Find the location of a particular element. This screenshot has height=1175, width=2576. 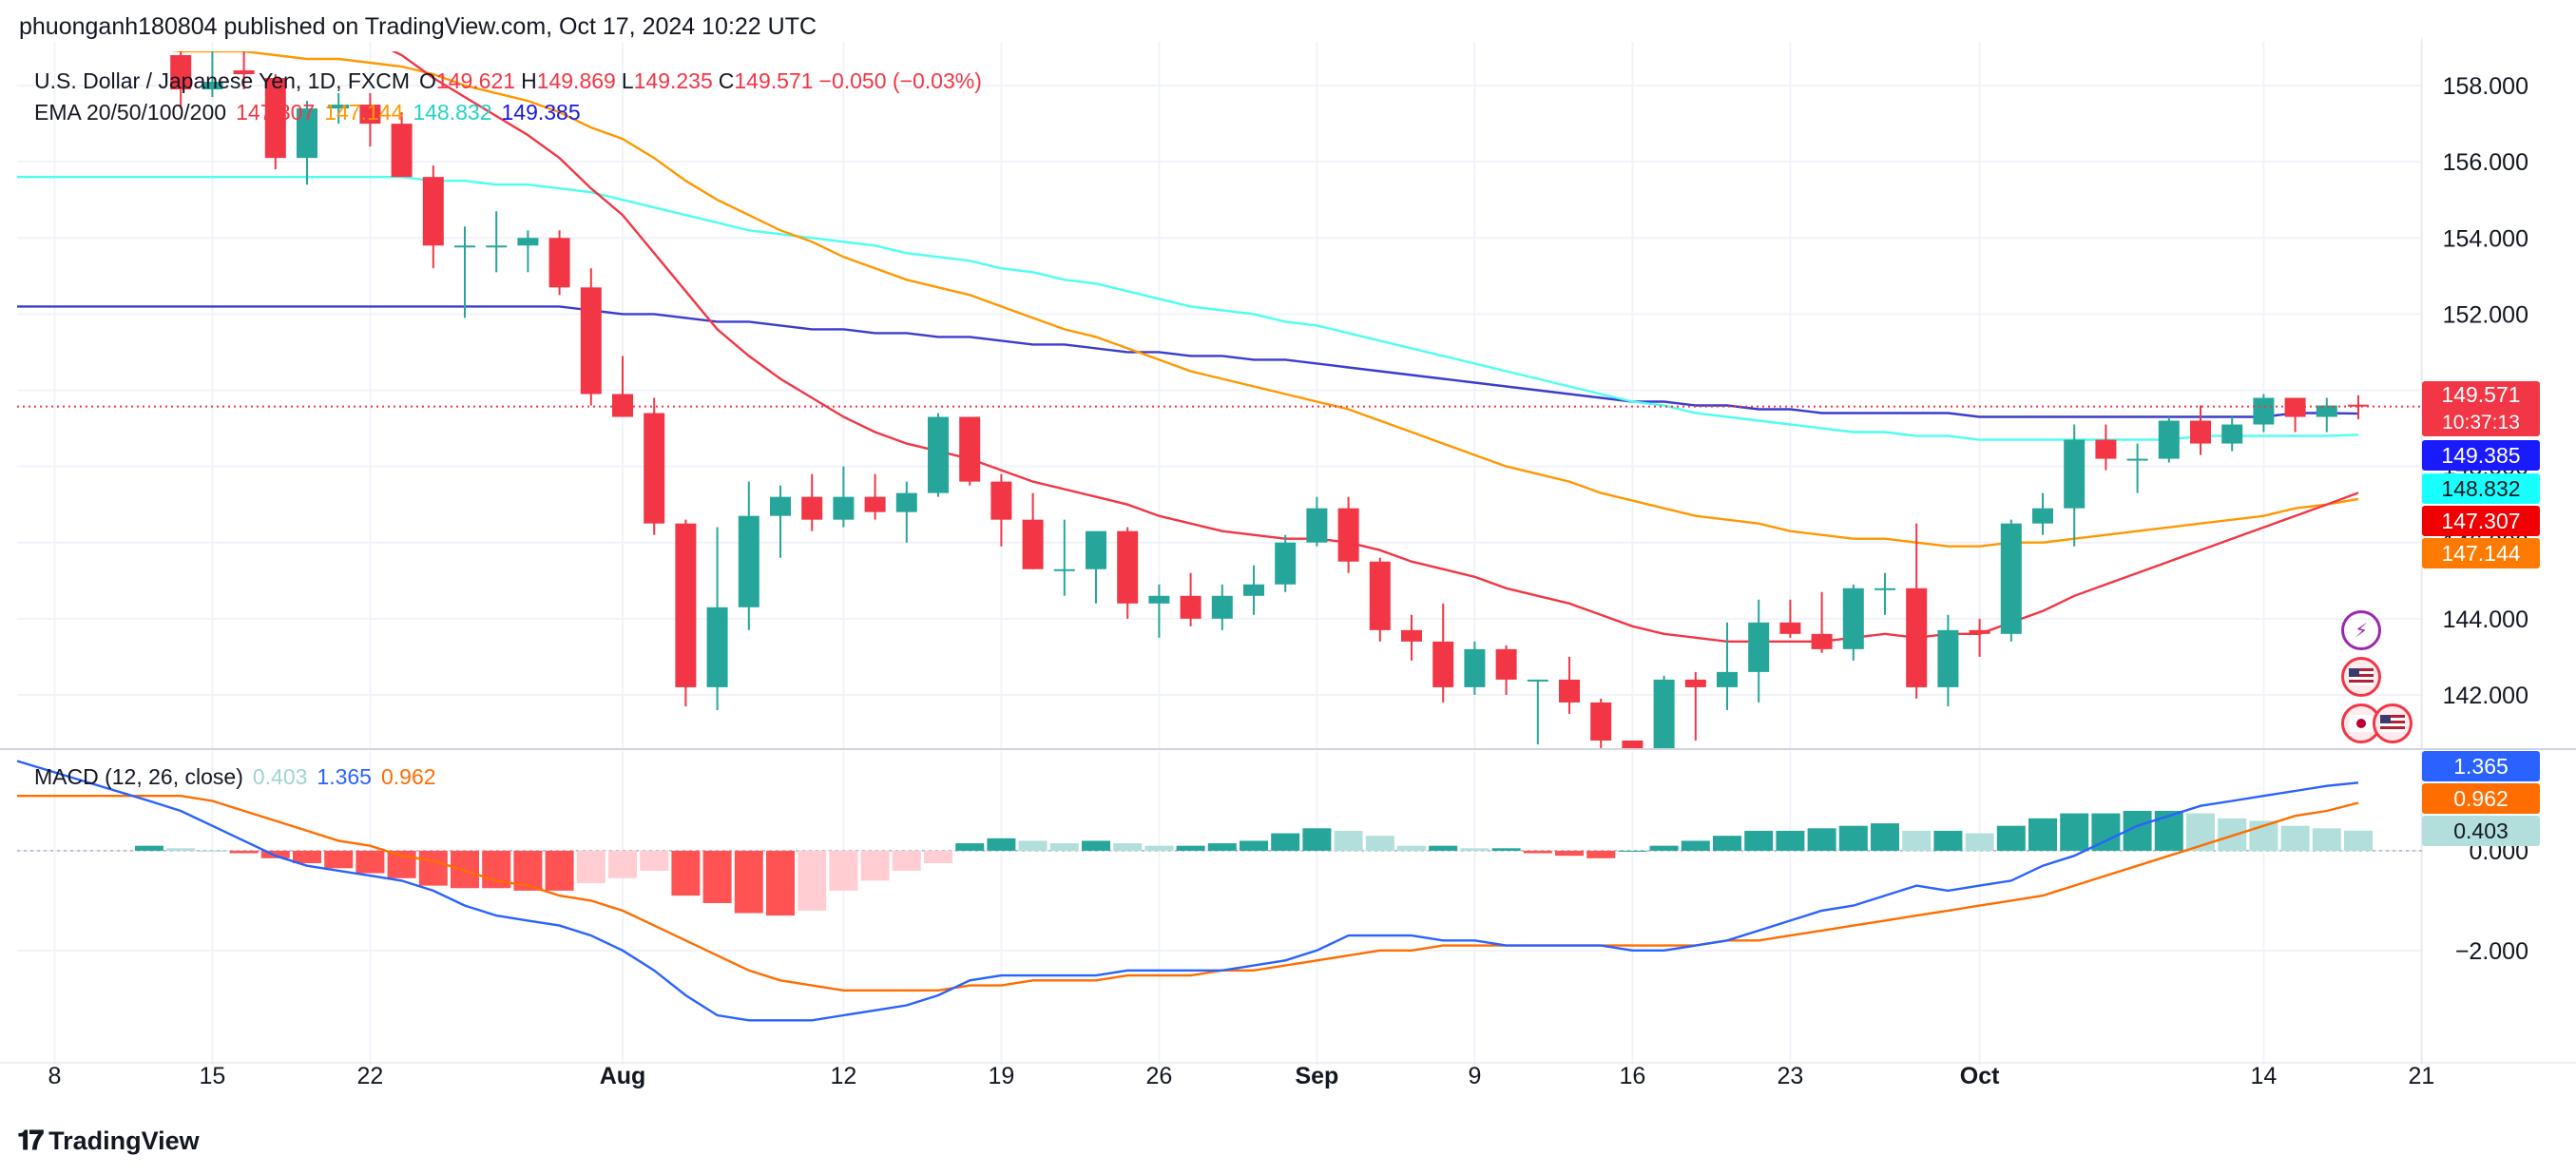

lightning-icon: ⚡ is located at coordinates (2361, 630).